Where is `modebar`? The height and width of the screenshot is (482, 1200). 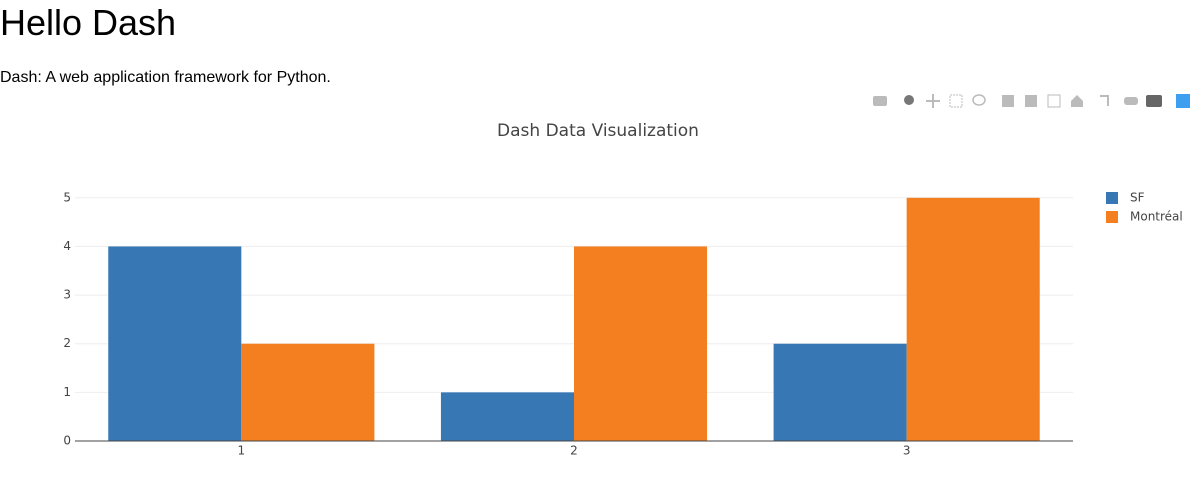 modebar is located at coordinates (1031, 101).